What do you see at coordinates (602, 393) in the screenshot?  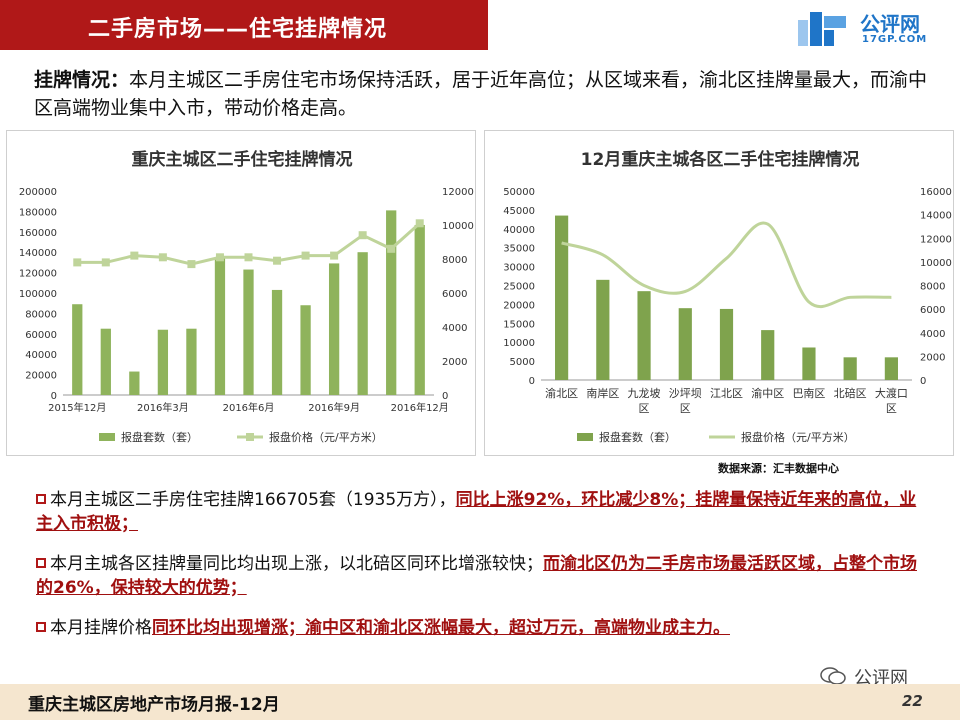 I see `x-tick-label: 南岸区` at bounding box center [602, 393].